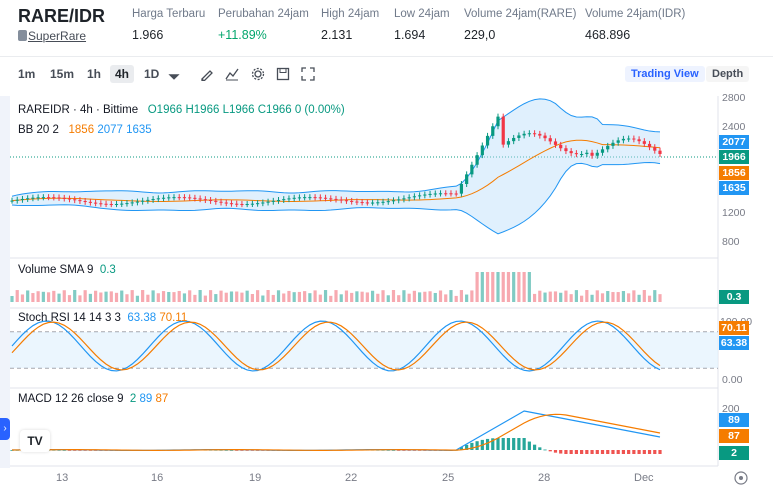  Describe the element at coordinates (350, 25) in the screenshot. I see `stat-high-24h: High 24jam 2.131` at that location.